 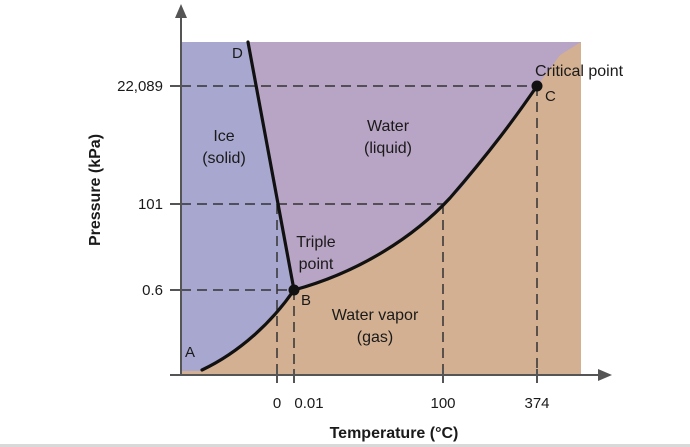 What do you see at coordinates (605, 375) in the screenshot?
I see `x-axis-arrow` at bounding box center [605, 375].